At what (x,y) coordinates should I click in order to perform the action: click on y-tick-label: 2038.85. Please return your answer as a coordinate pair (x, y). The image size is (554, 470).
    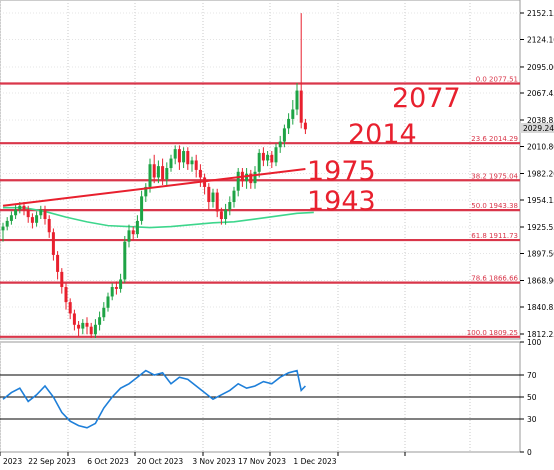
    Looking at the image, I should click on (540, 120).